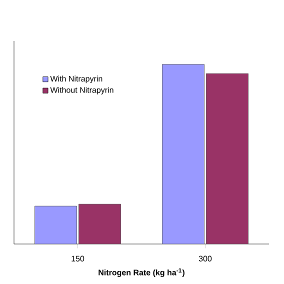  I want to click on x-axis-title: Nitrogen Rate (kg ha$^{-1}$), so click(141, 272).